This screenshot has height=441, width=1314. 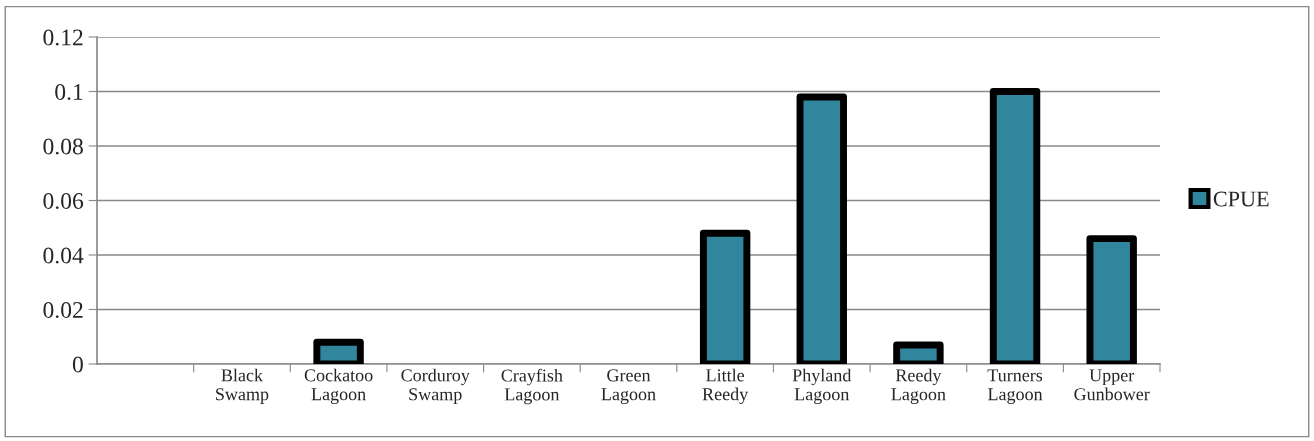 I want to click on x-tick-label: Phyland Lagoon, so click(x=822, y=386).